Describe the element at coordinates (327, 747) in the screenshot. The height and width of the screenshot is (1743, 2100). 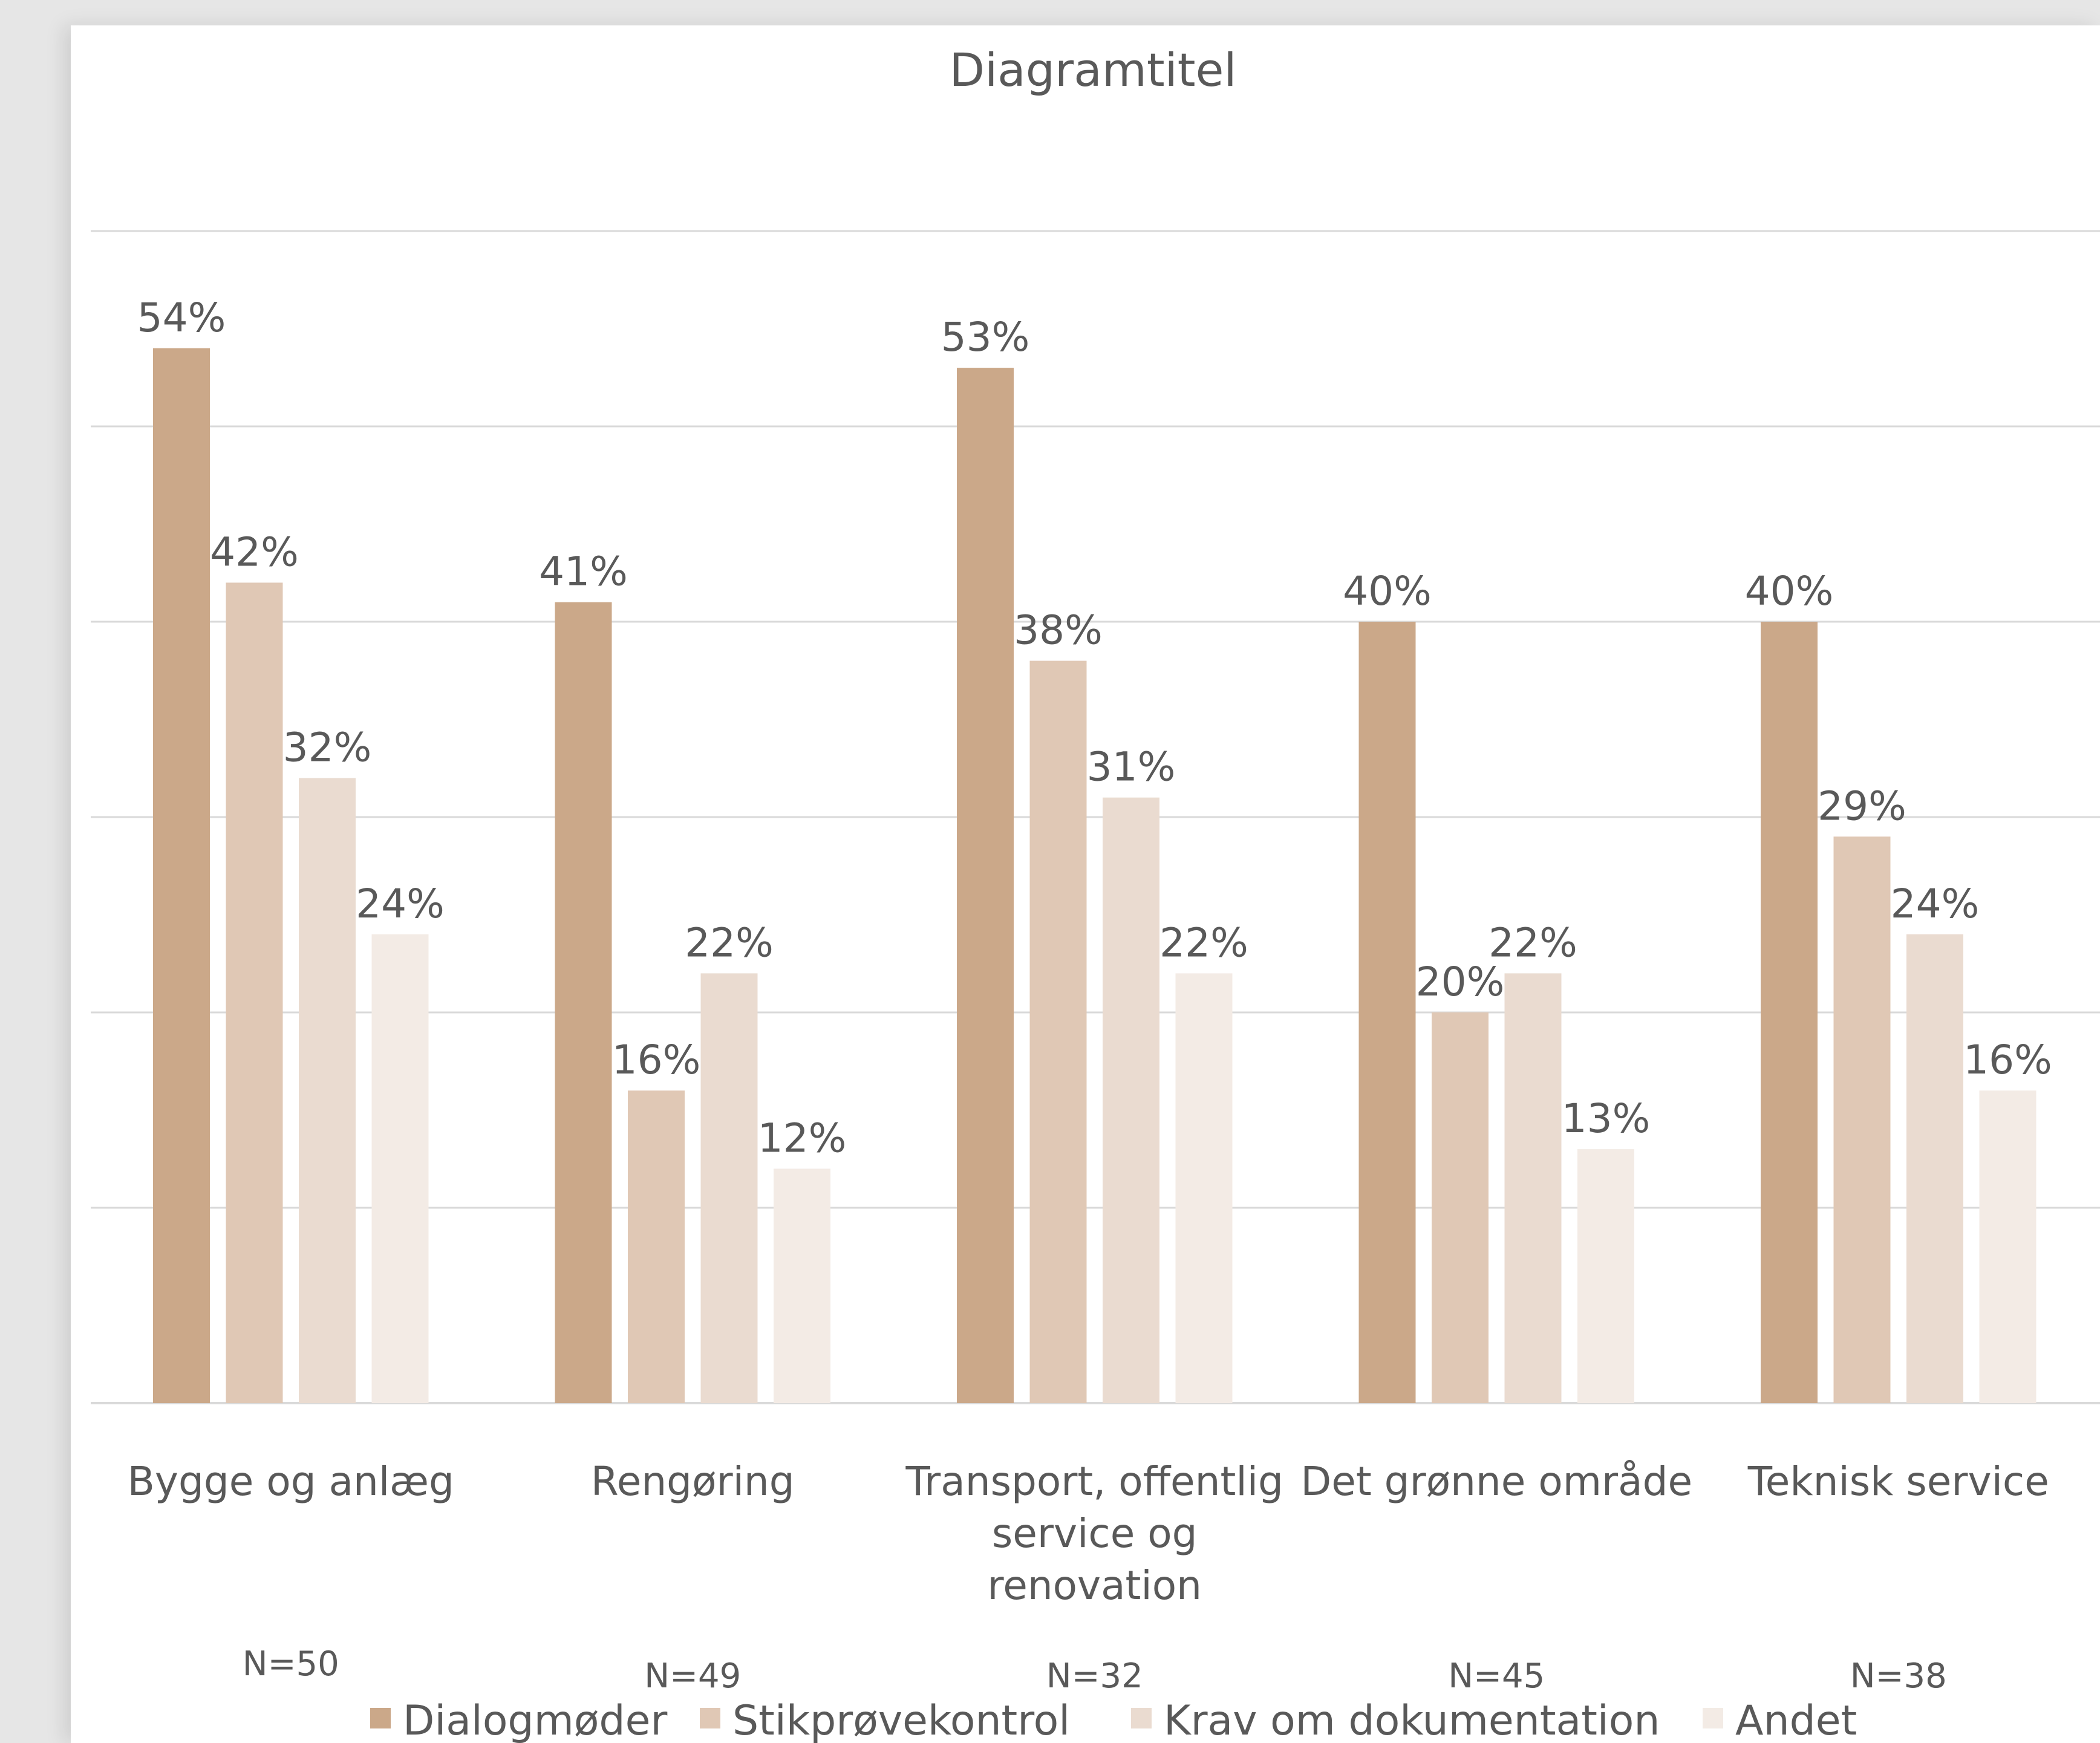
I see `data-label: 32%` at that location.